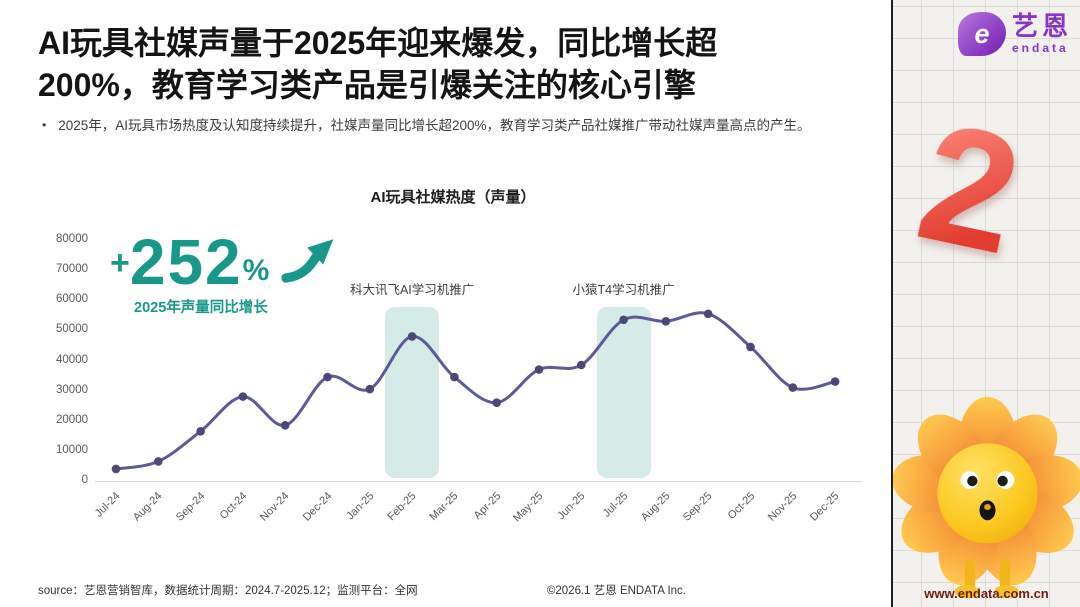 Image resolution: width=1080 pixels, height=607 pixels. I want to click on page-title-line2: 200%，教育学习类产品是引爆关注的核心引擎, so click(367, 85).